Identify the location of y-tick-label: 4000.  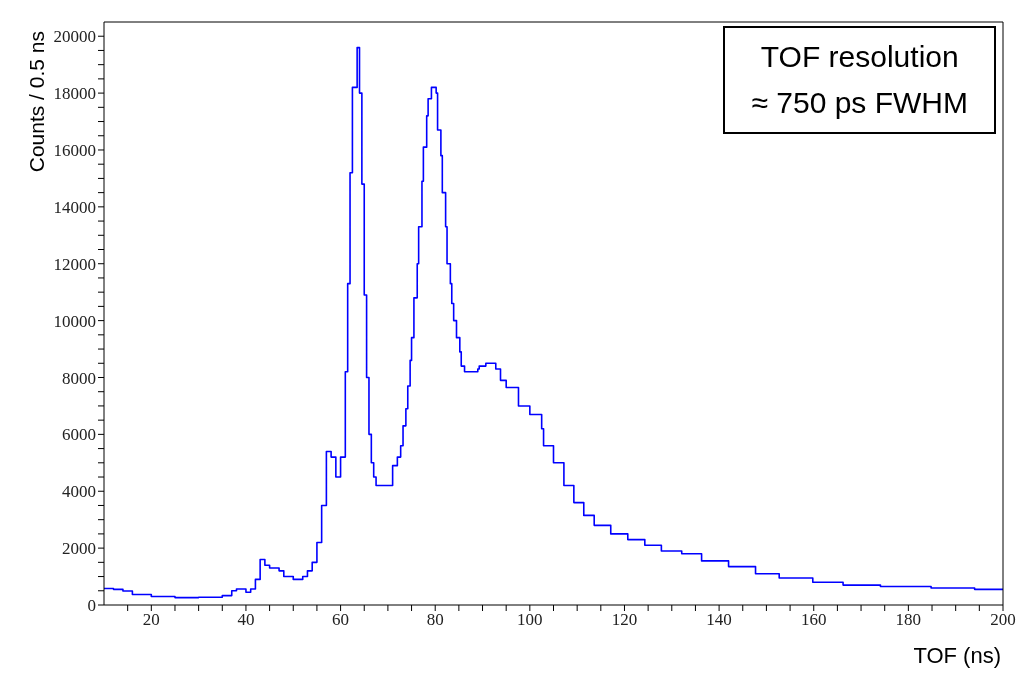
(79, 492).